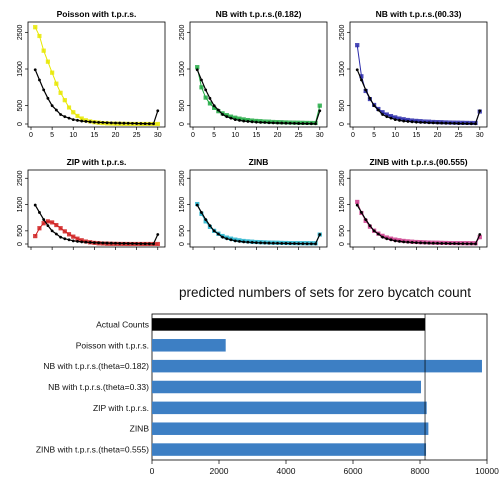  Describe the element at coordinates (353, 471) in the screenshot. I see `x-tick-label: 6000` at that location.